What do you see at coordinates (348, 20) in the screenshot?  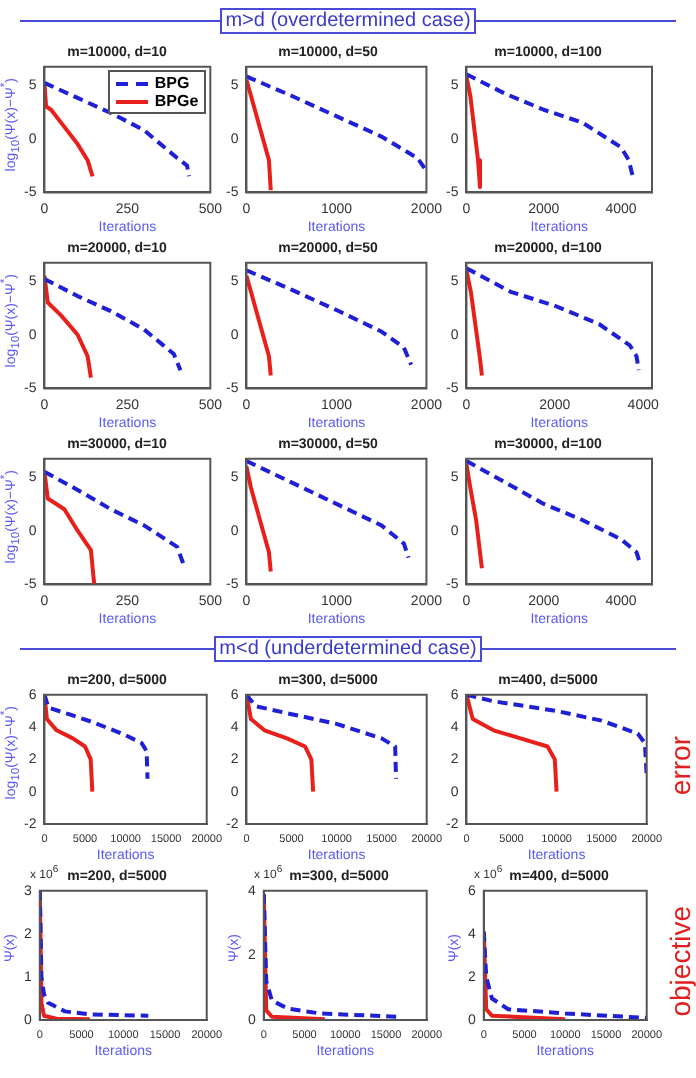 I see `text: m>d (overdetermined case)` at bounding box center [348, 20].